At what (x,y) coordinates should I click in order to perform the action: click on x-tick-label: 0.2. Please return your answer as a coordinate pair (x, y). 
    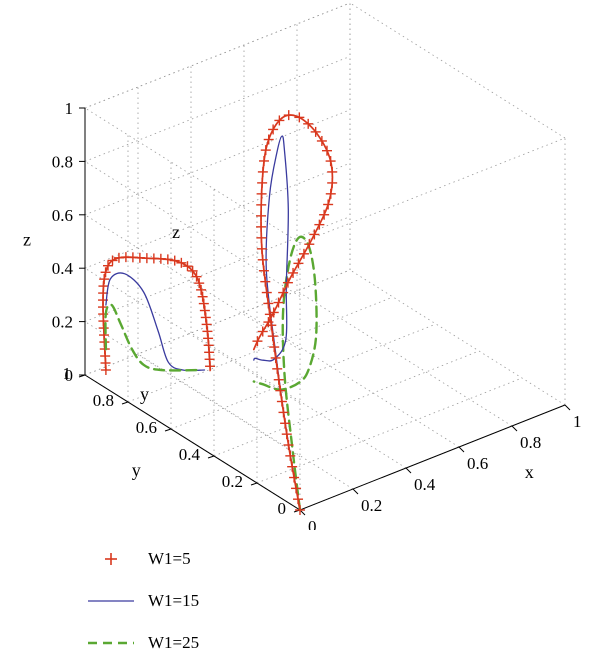
    Looking at the image, I should click on (371, 505).